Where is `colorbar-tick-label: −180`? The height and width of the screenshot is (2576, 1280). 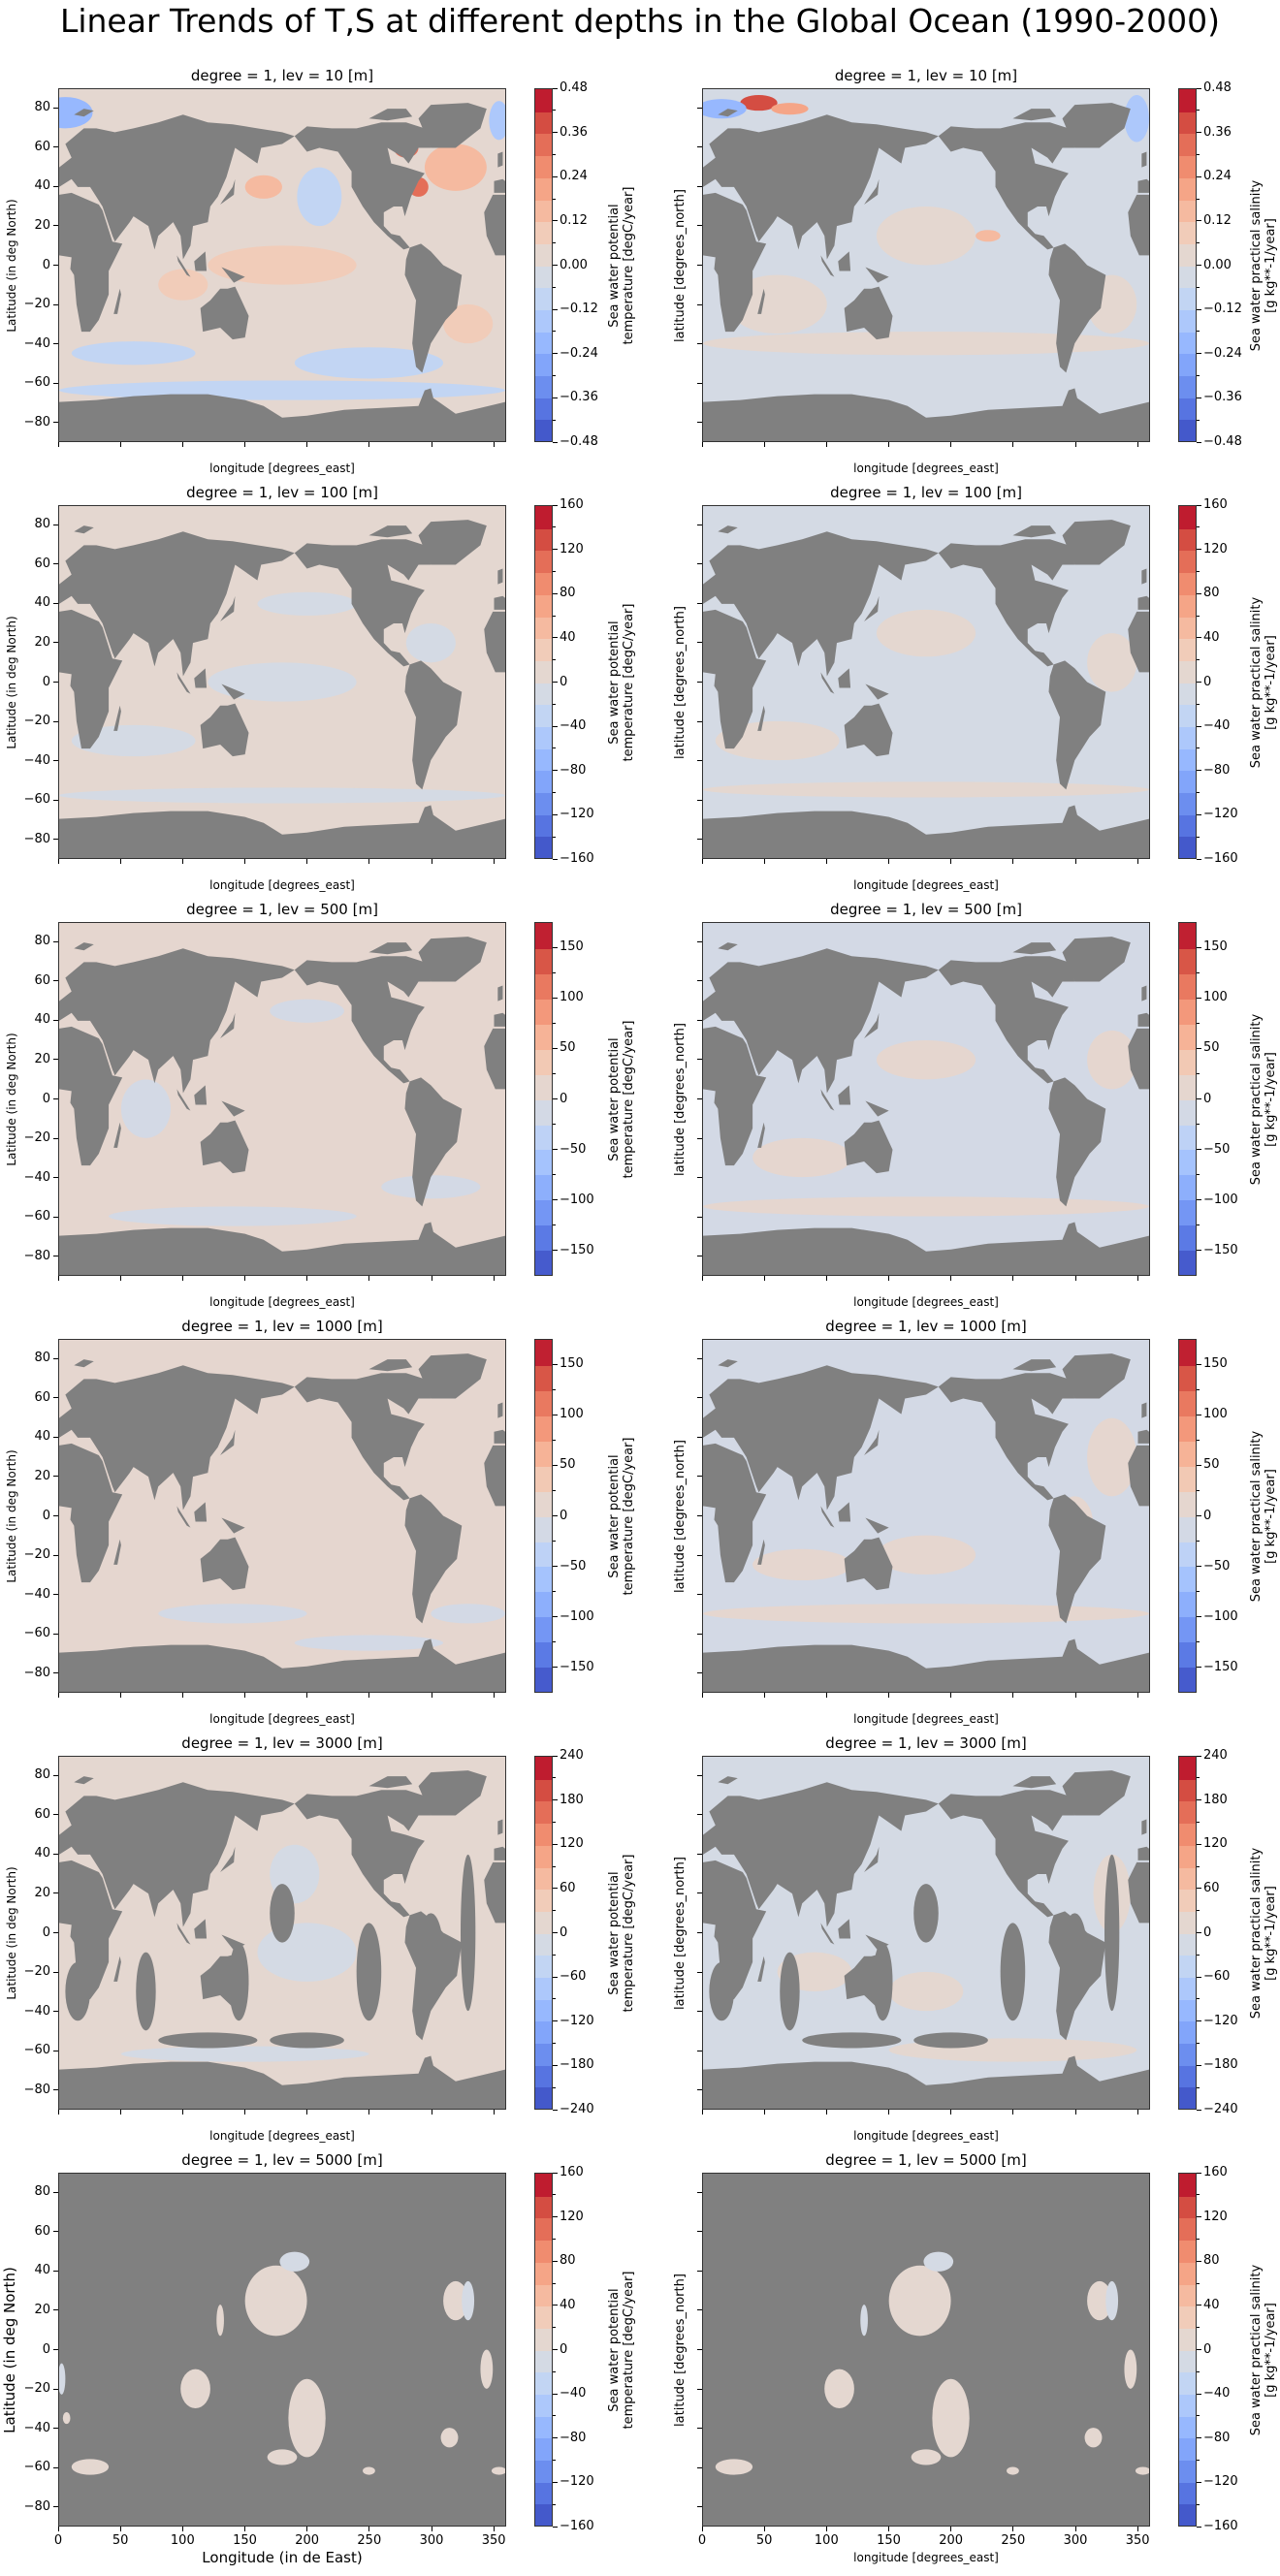 colorbar-tick-label: −180 is located at coordinates (1220, 2065).